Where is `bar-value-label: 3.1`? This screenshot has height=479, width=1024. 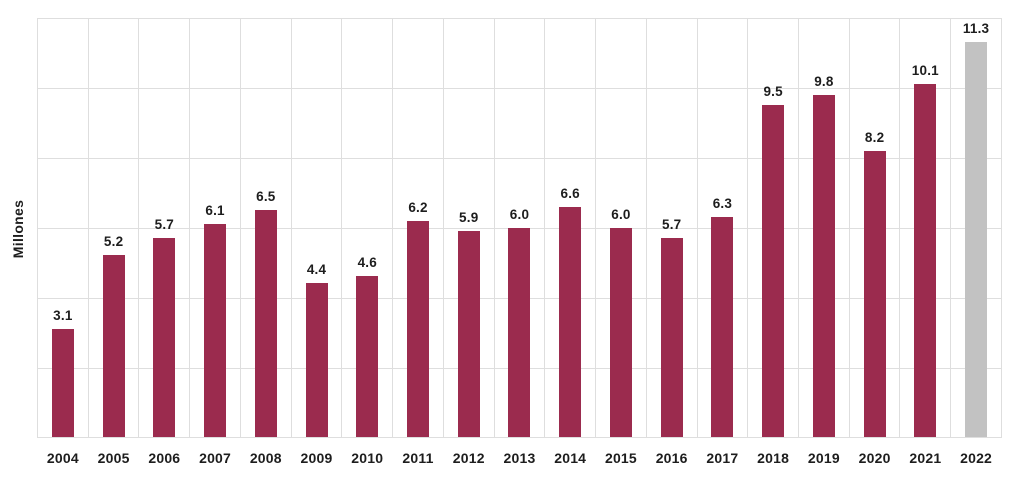
bar-value-label: 3.1 is located at coordinates (63, 315).